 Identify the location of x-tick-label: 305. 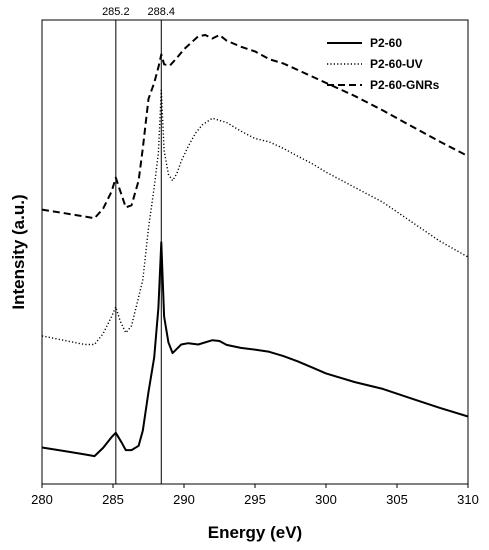
(397, 499).